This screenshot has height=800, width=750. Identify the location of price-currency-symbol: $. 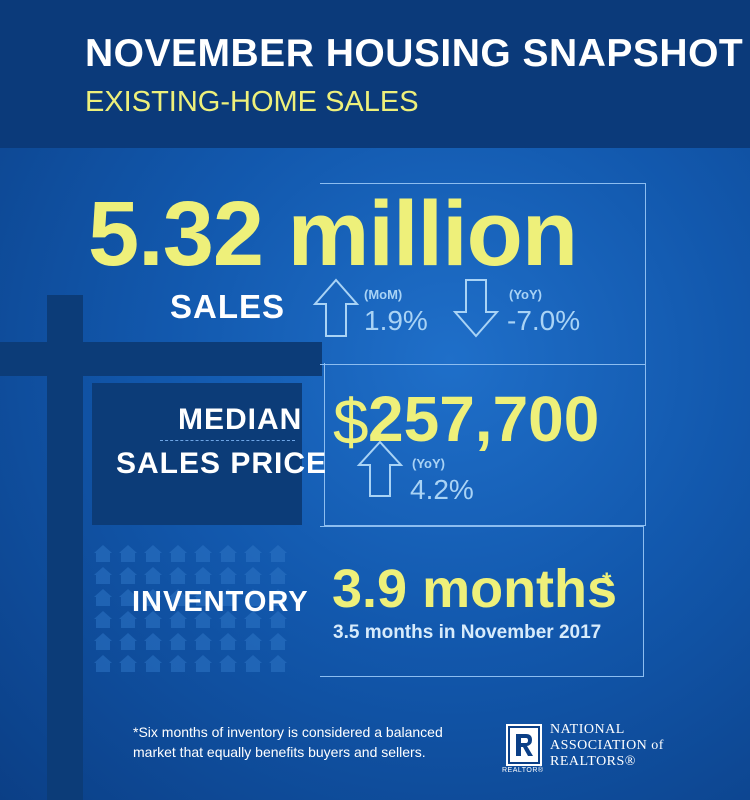
(351, 422).